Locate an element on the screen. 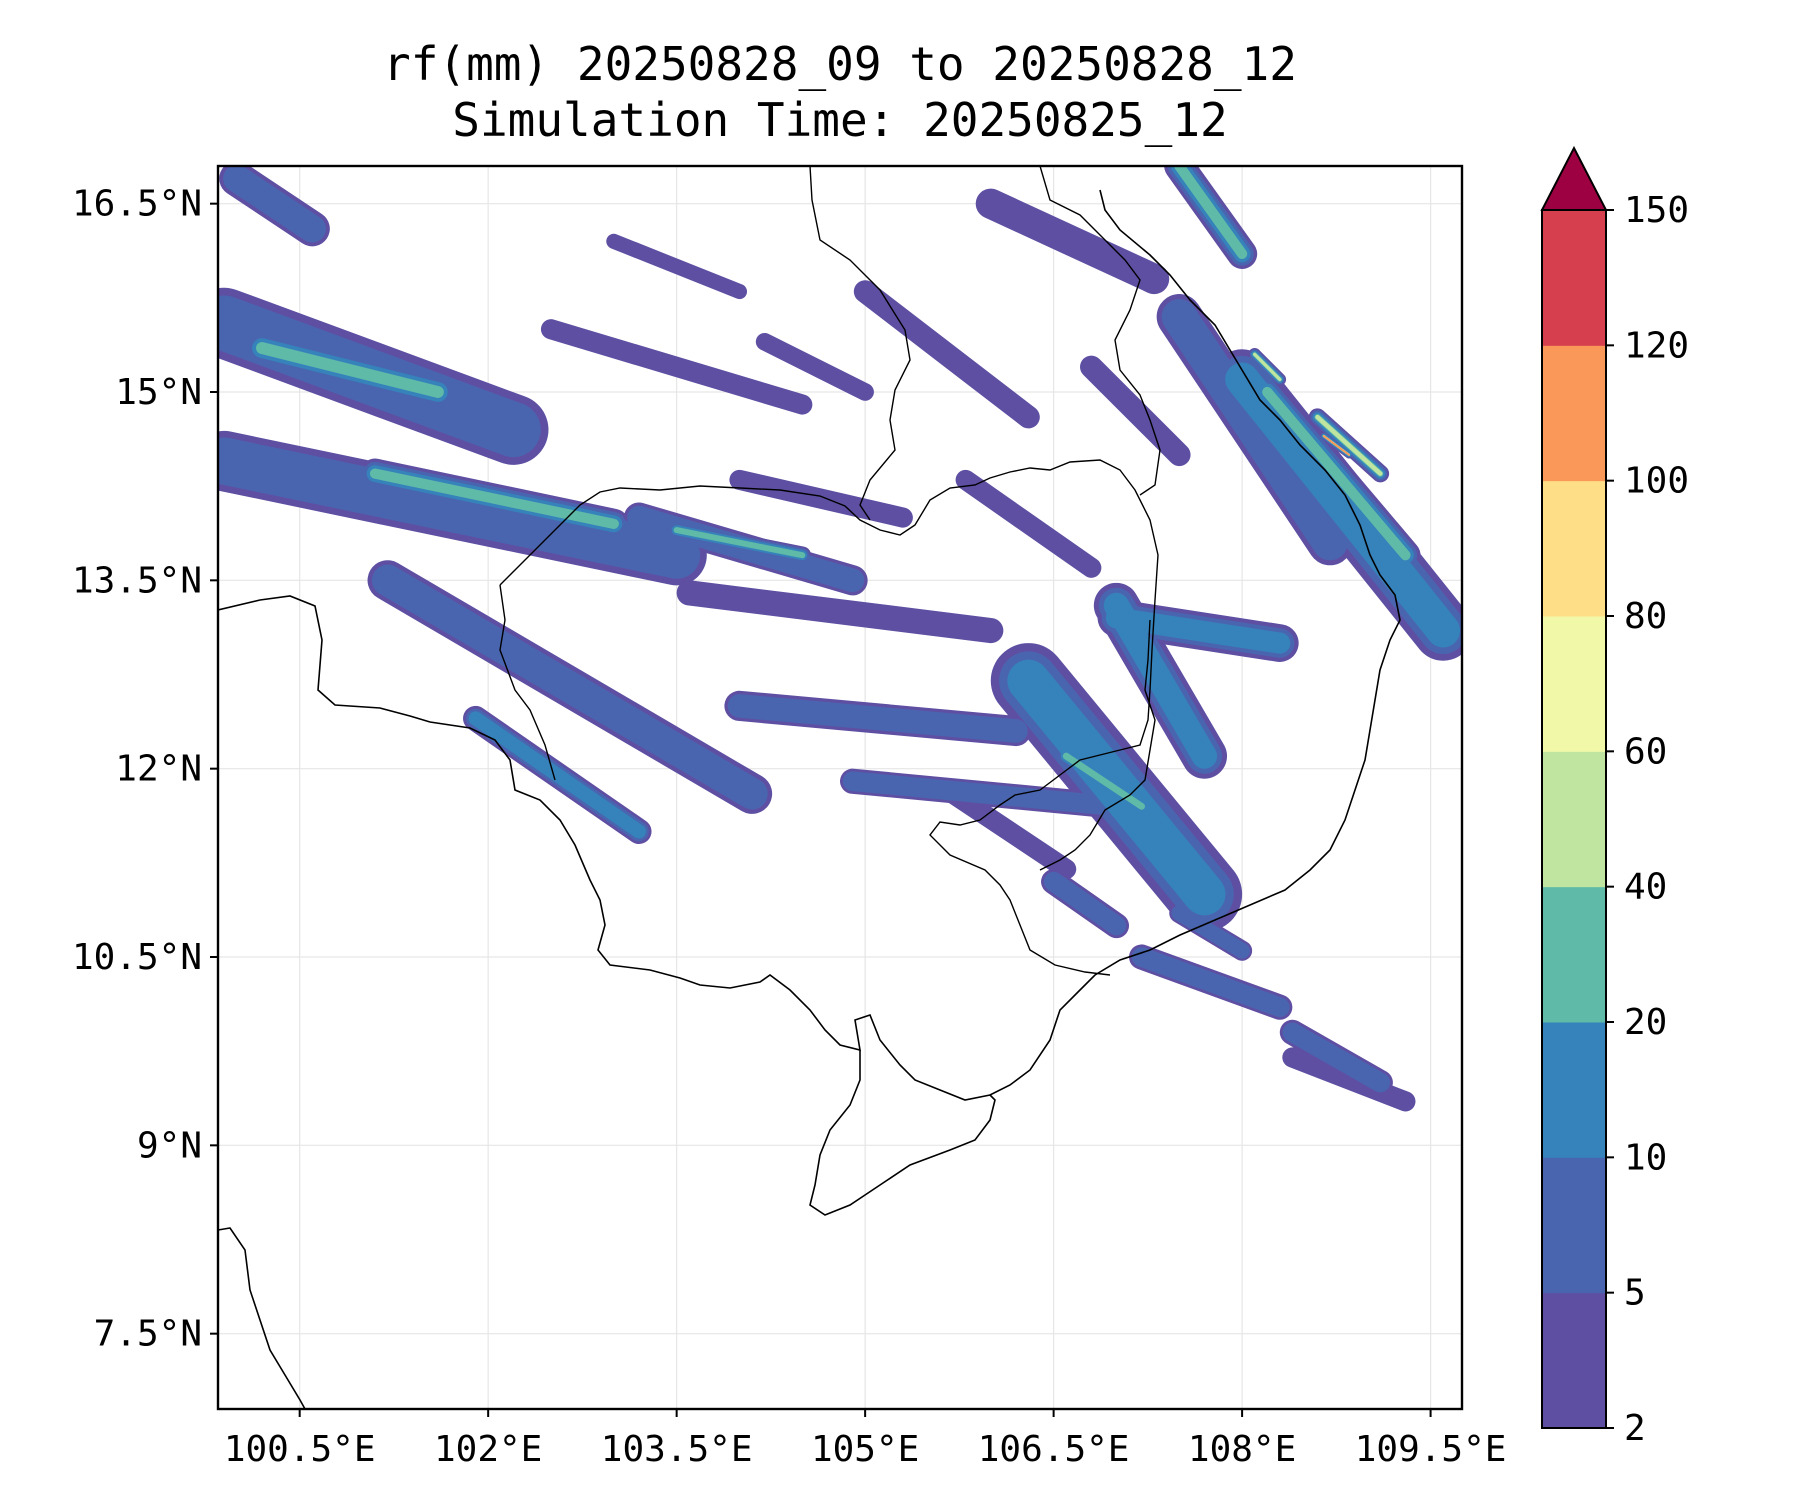 The image size is (1800, 1500). y-tick-label-2: 10.5°N is located at coordinates (137, 957).